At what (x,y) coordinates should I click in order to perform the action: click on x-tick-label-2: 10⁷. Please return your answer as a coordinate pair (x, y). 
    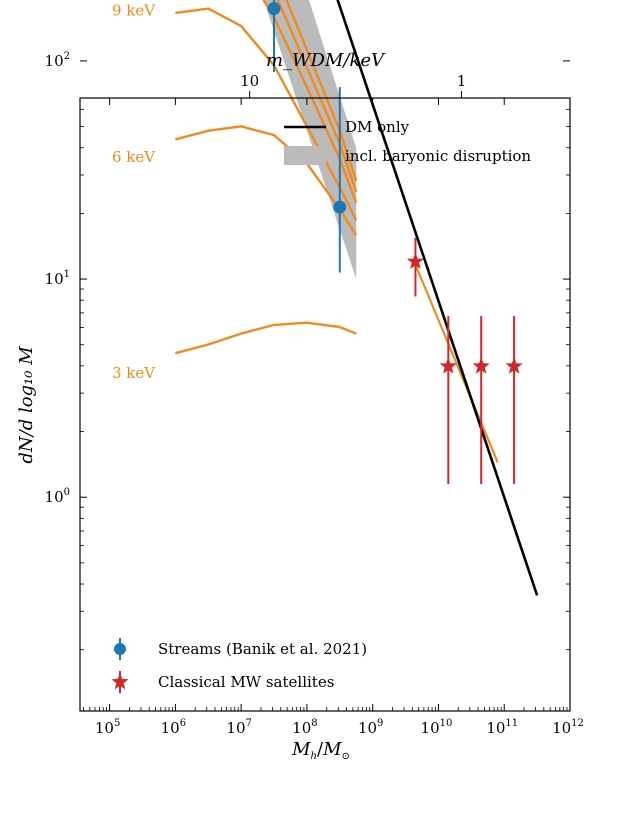
    Looking at the image, I should click on (238, 727).